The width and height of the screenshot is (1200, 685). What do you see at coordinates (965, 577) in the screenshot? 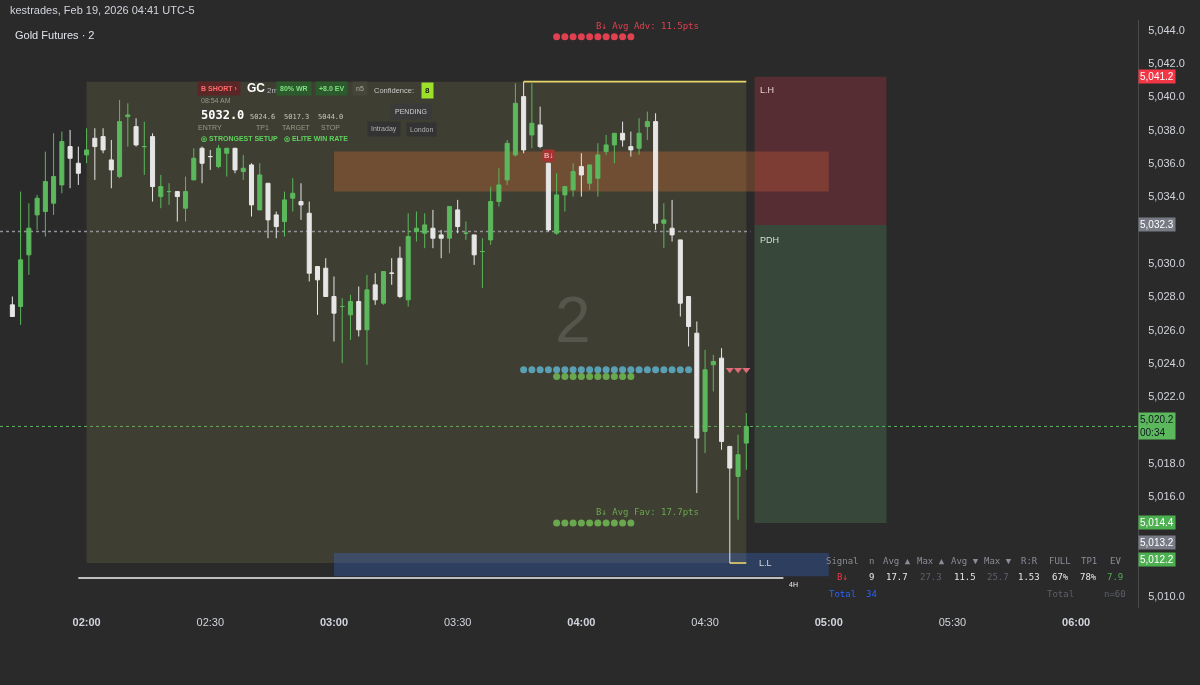
I see `annotation: 11.5` at bounding box center [965, 577].